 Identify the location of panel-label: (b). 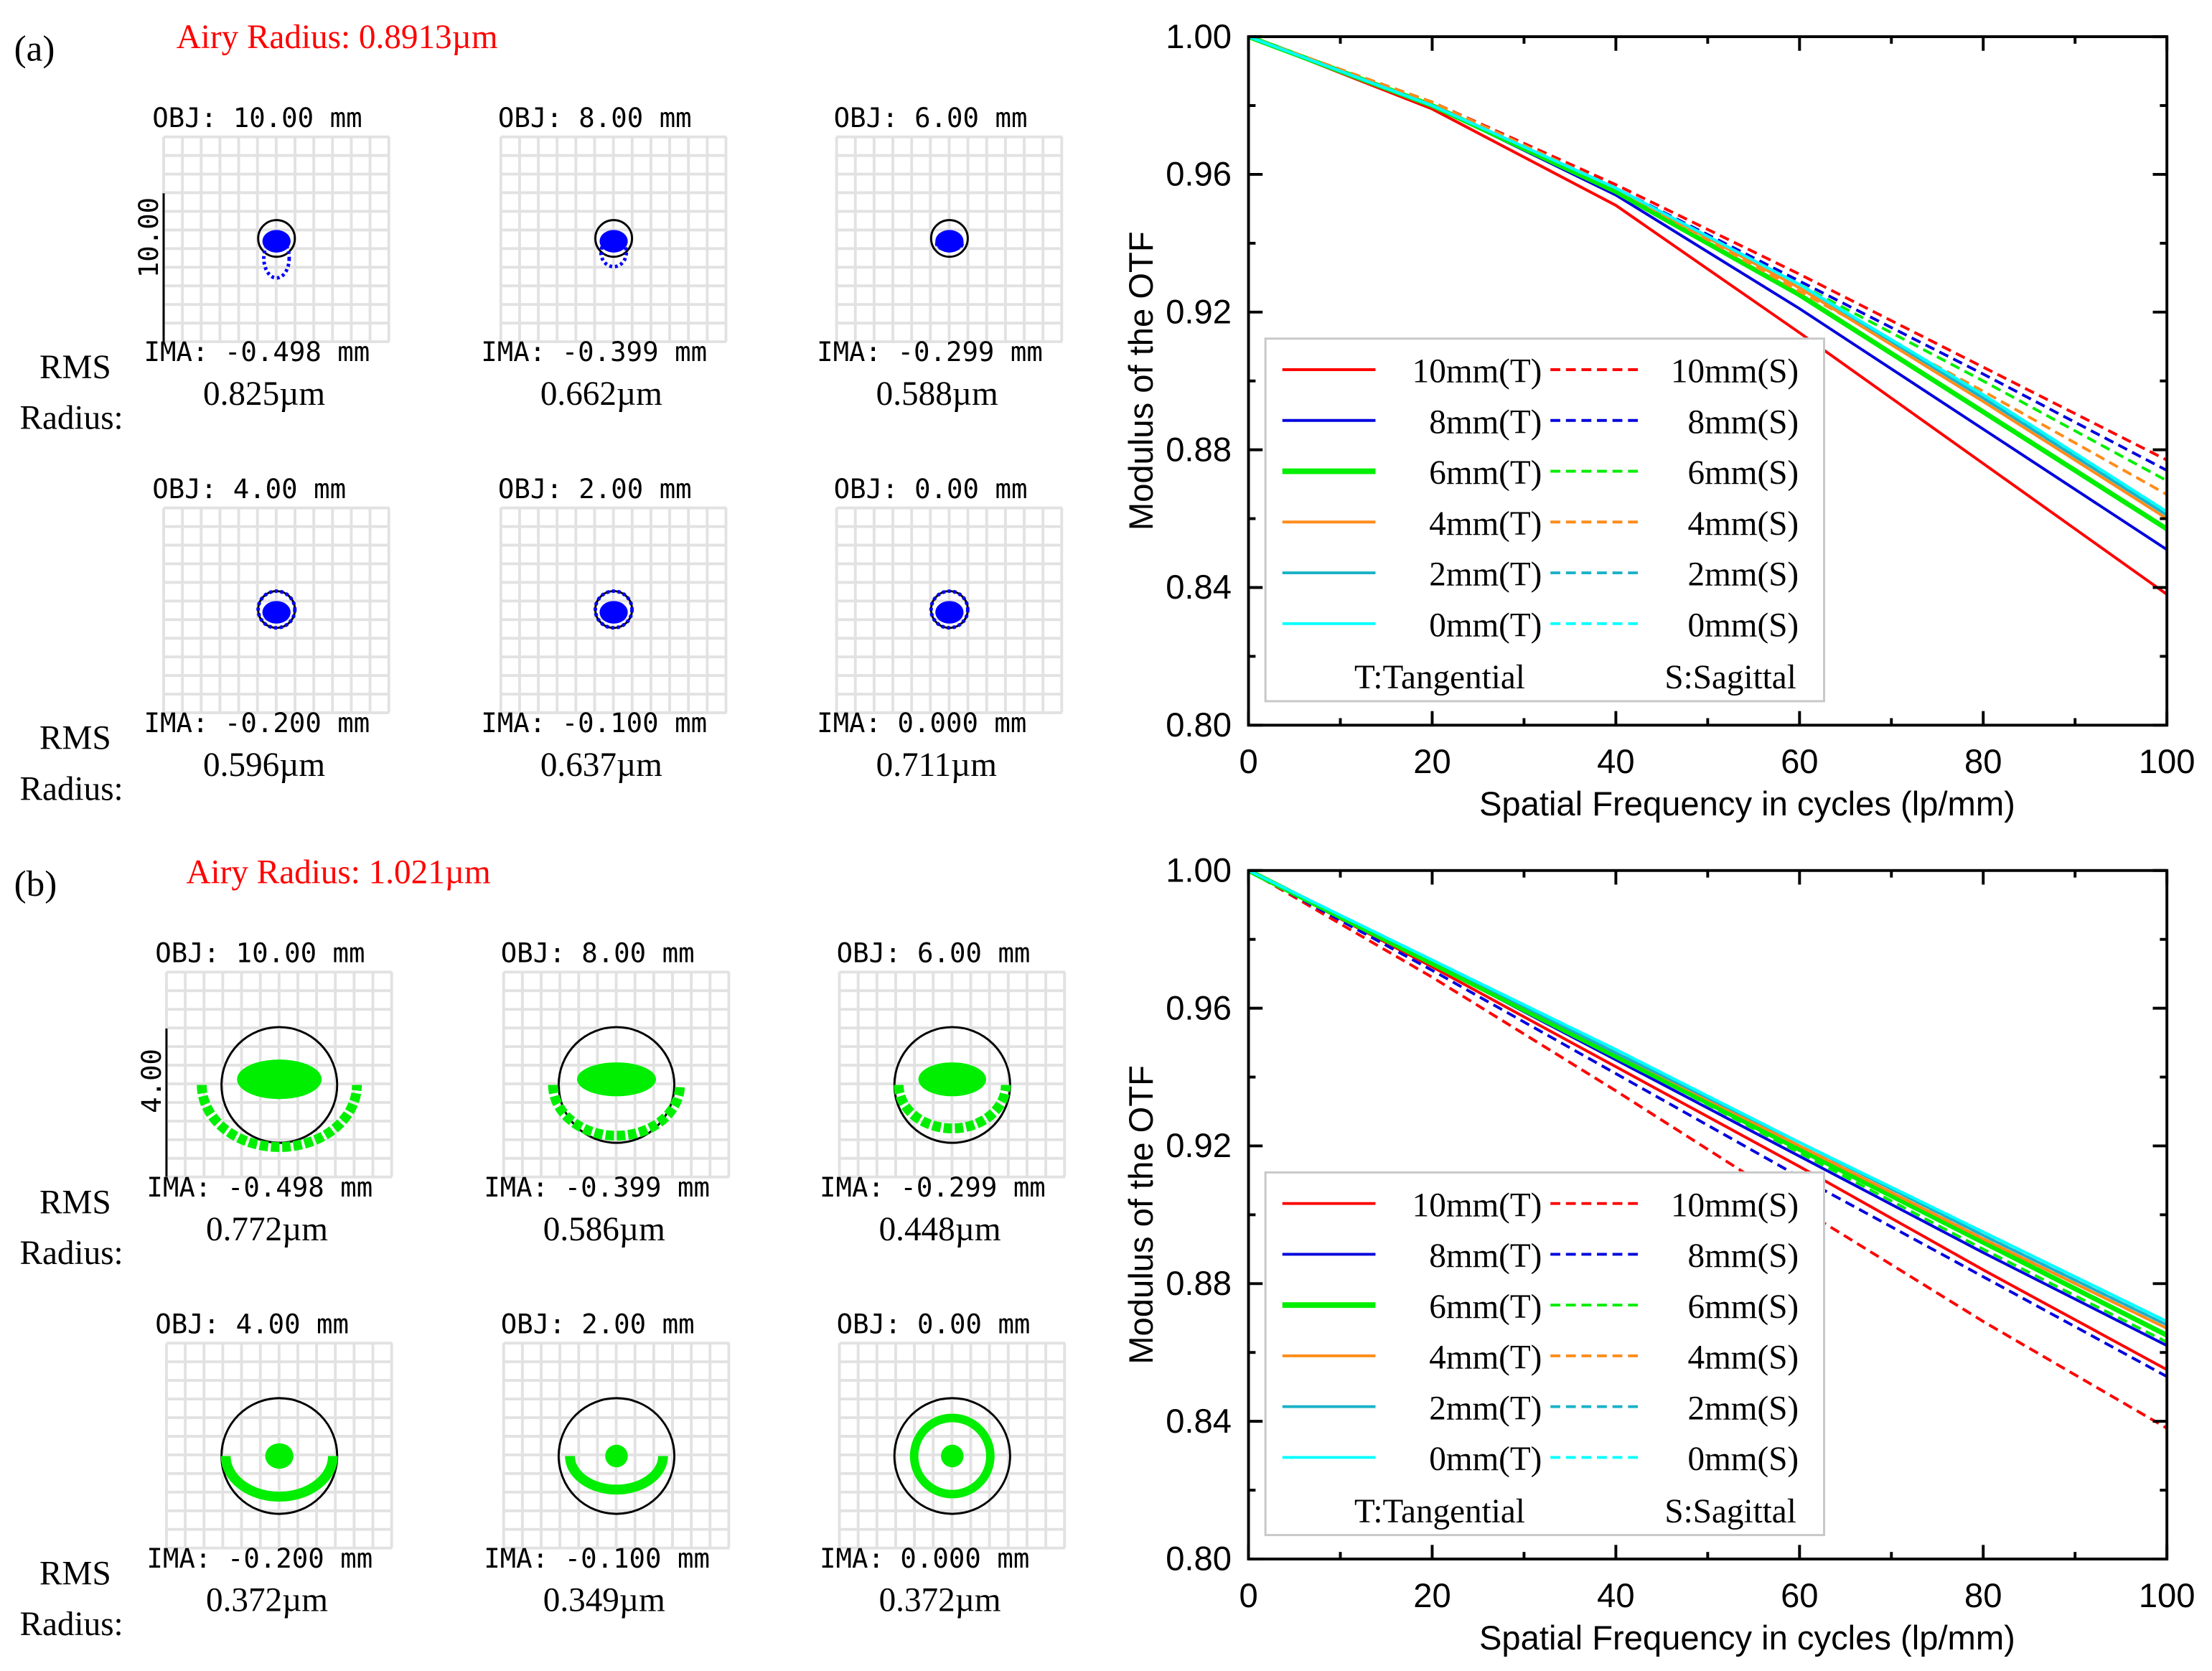
(35, 883).